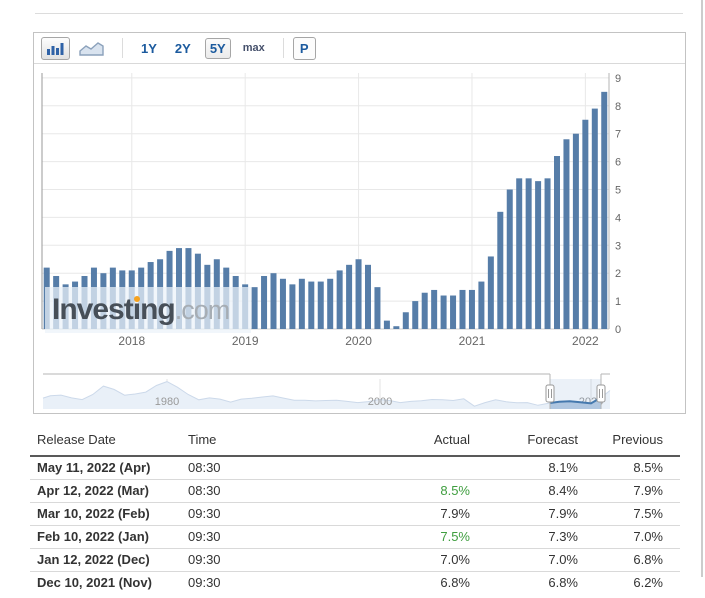  Describe the element at coordinates (585, 341) in the screenshot. I see `x-axis-year-label: 2022` at that location.